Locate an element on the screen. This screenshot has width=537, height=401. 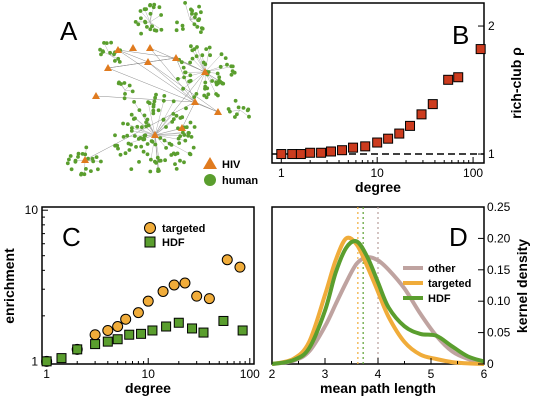
hdf-legend-label: HDF is located at coordinates (173, 243).